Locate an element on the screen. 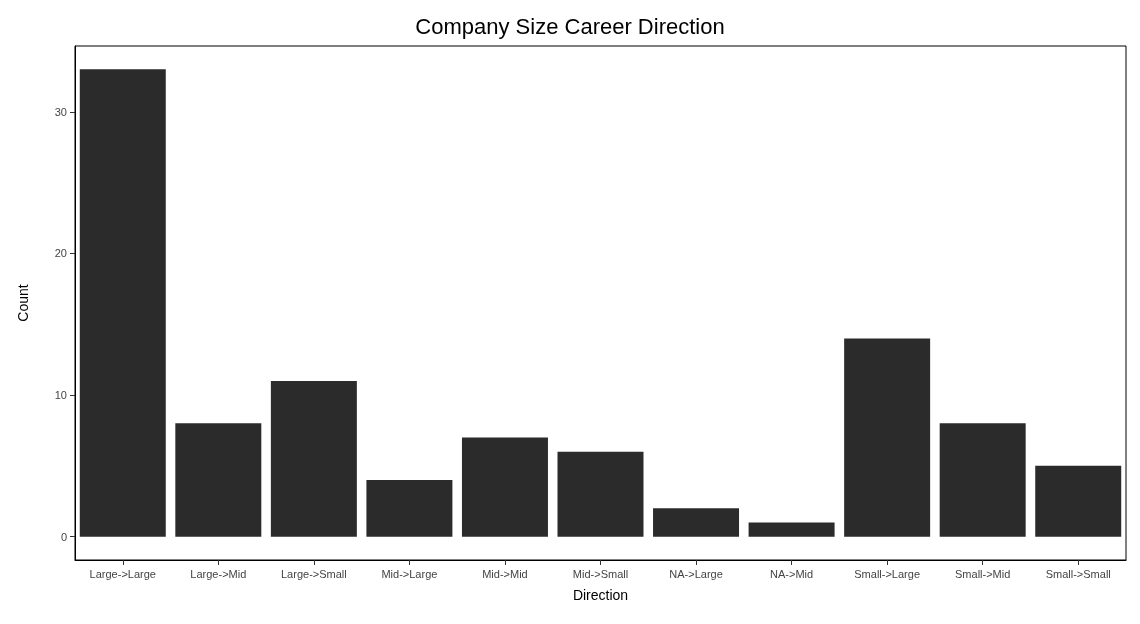 The height and width of the screenshot is (624, 1140). y-axis-title: Count is located at coordinates (23, 303).